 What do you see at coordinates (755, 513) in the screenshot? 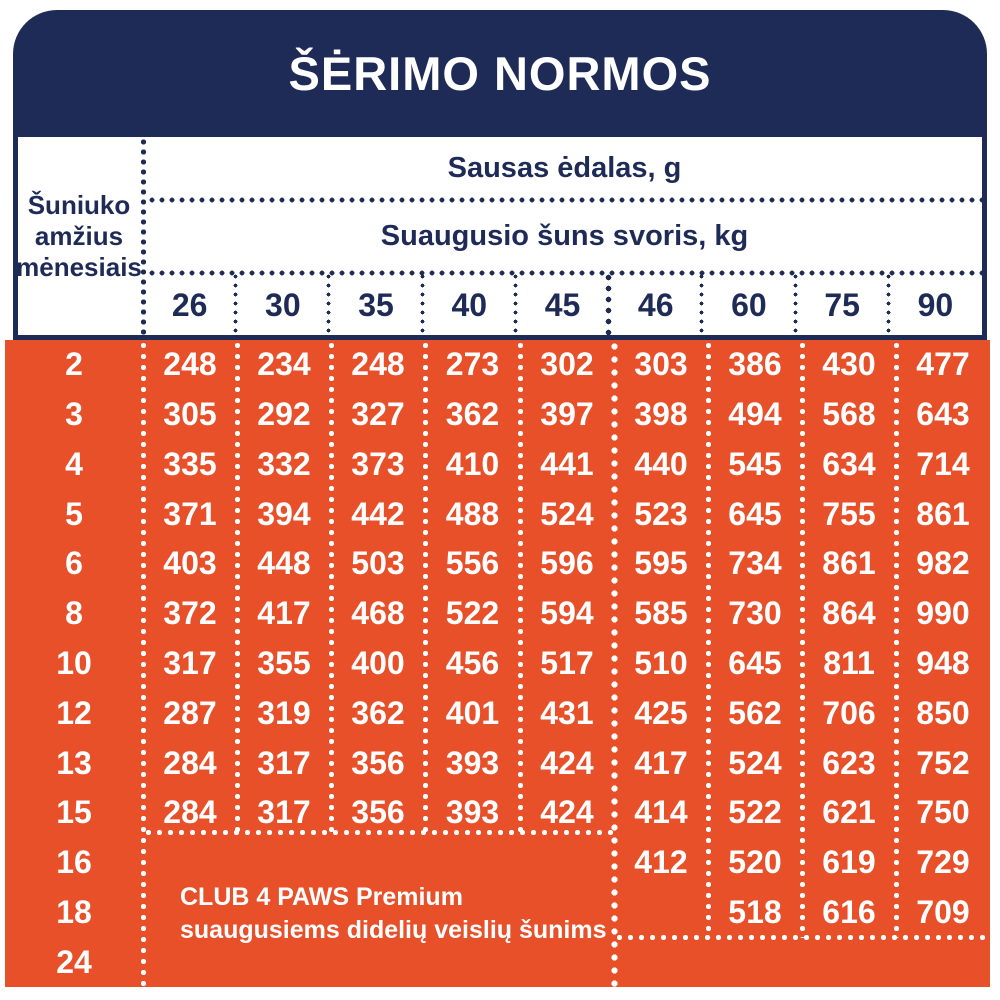
I see `value-cell-5-60: 645` at bounding box center [755, 513].